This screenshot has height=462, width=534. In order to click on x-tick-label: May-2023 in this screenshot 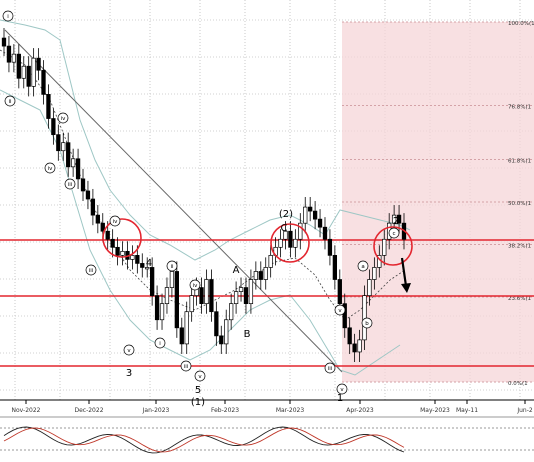, I will do `click(435, 410)`.